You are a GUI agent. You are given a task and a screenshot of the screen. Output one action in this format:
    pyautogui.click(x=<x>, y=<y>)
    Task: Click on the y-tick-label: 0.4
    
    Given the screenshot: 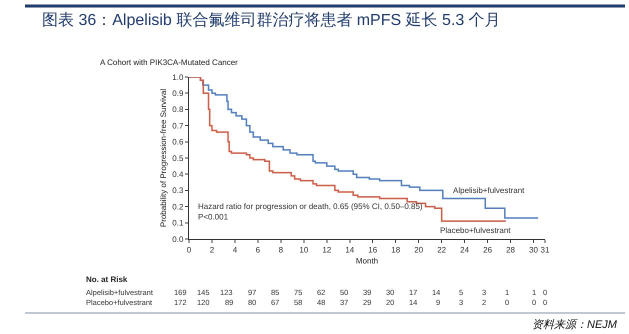 What is the action you would take?
    pyautogui.click(x=178, y=174)
    